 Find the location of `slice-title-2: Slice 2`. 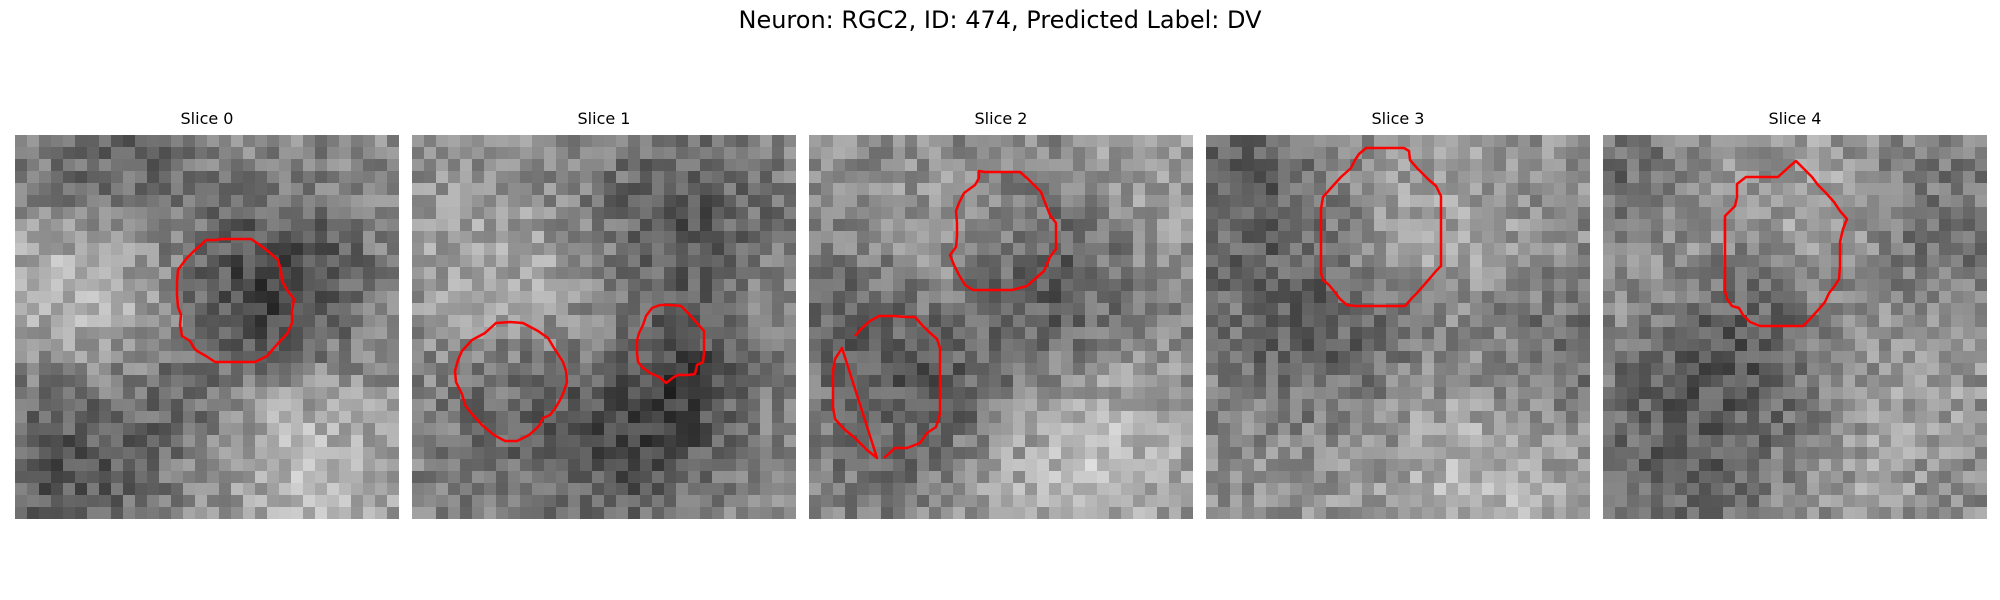

slice-title-2: Slice 2 is located at coordinates (1001, 118).